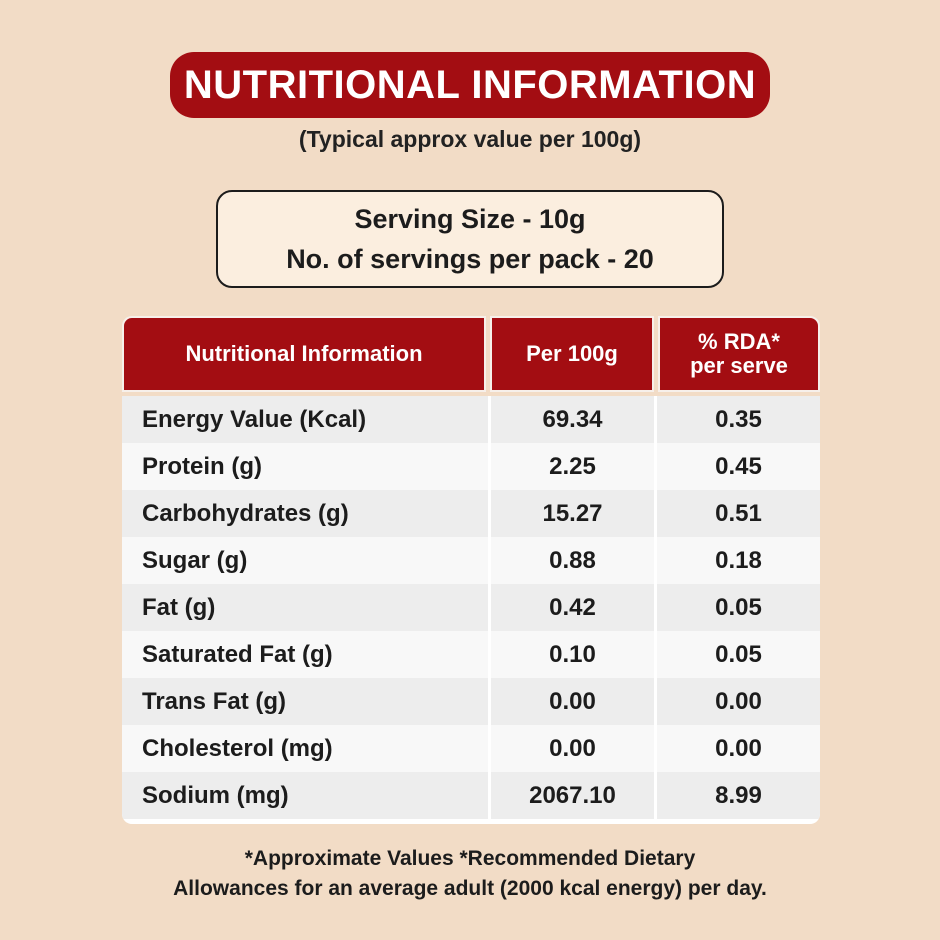  I want to click on table-row: Cholesterol (mg) 0.00 0.00, so click(471, 748).